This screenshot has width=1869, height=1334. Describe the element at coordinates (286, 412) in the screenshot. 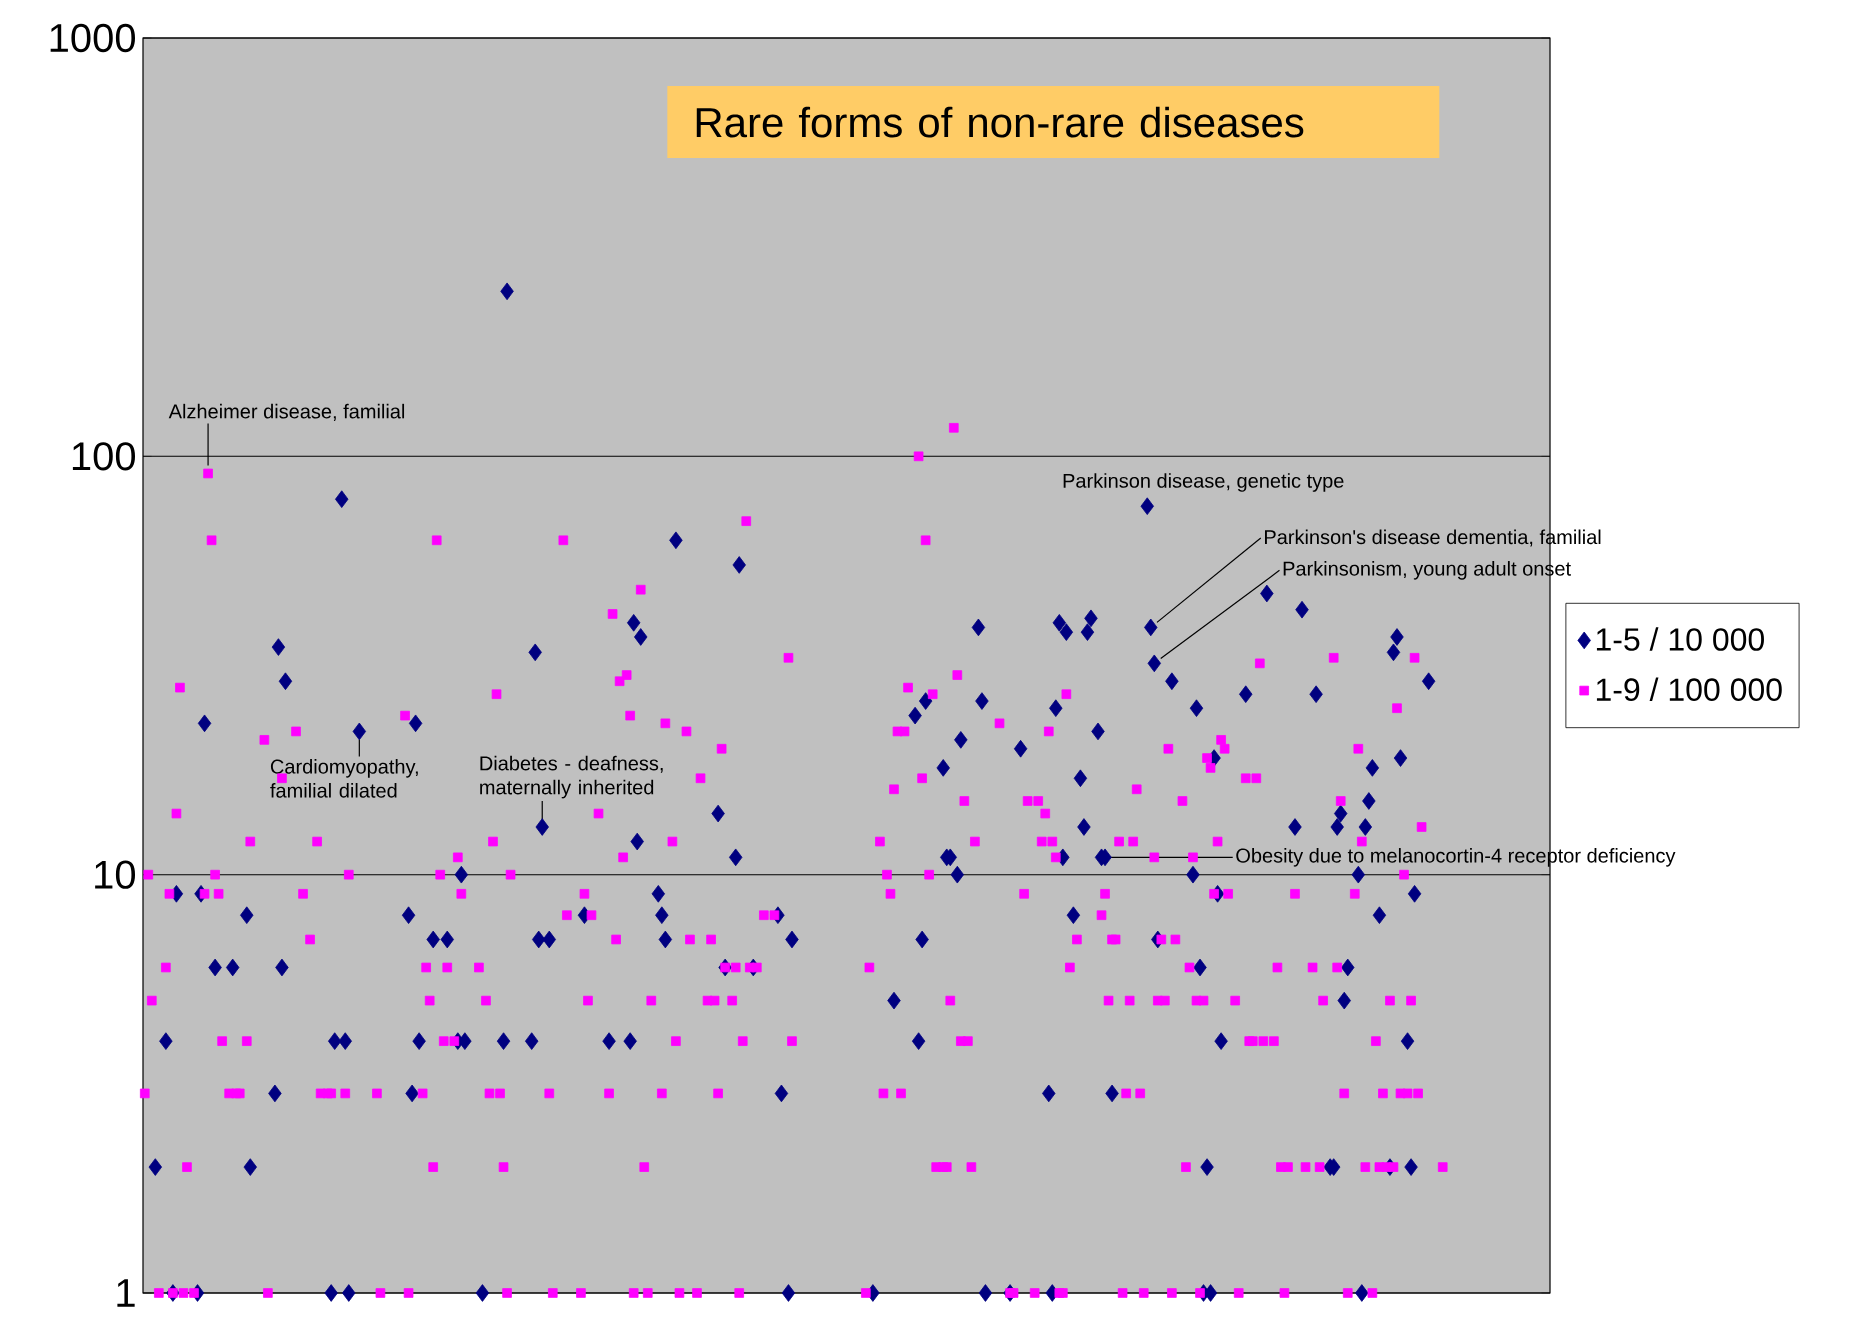

I see `annotation: Alzheimer disease, familial` at that location.